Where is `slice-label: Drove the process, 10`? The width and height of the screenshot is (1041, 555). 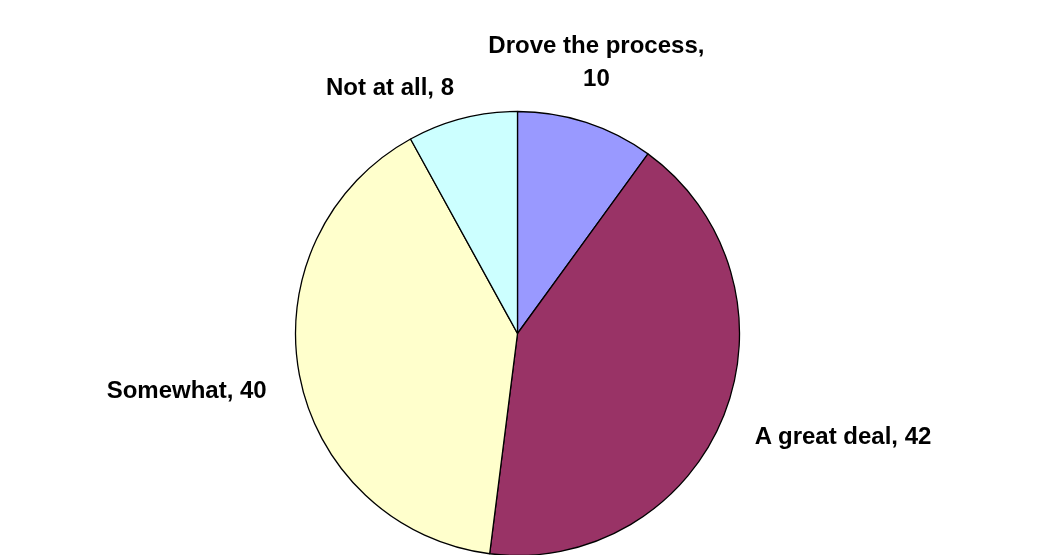 slice-label: Drove the process, 10 is located at coordinates (596, 61).